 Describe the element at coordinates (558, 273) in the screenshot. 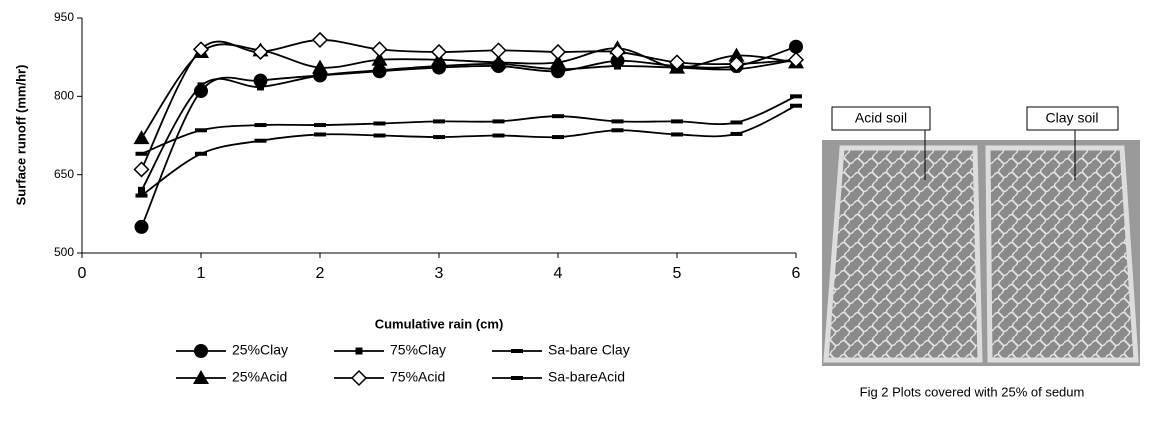

I see `x-tick-label: 4` at that location.